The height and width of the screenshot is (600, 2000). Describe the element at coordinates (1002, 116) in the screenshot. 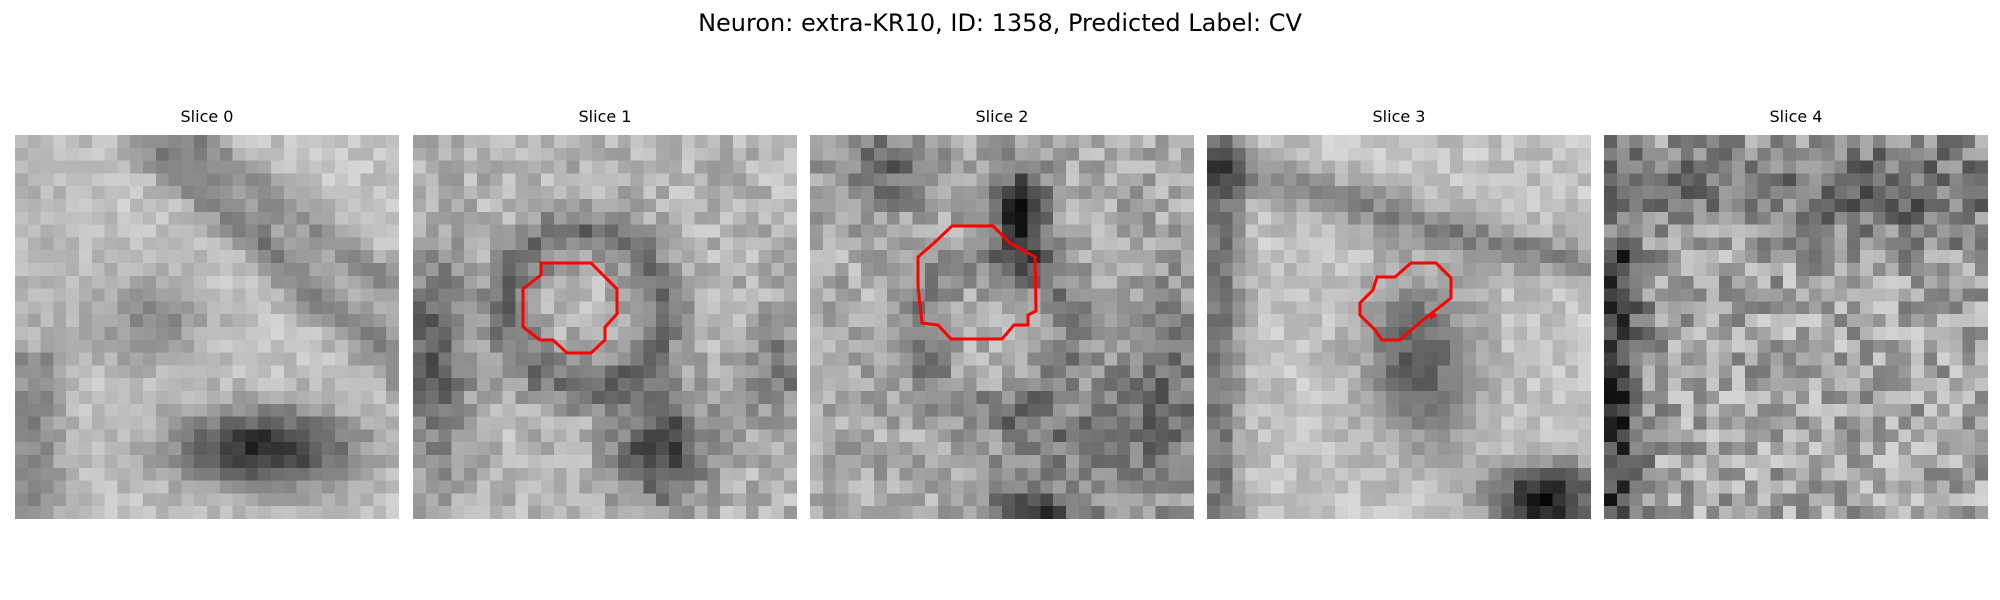

I see `slice-title: Slice 2` at that location.